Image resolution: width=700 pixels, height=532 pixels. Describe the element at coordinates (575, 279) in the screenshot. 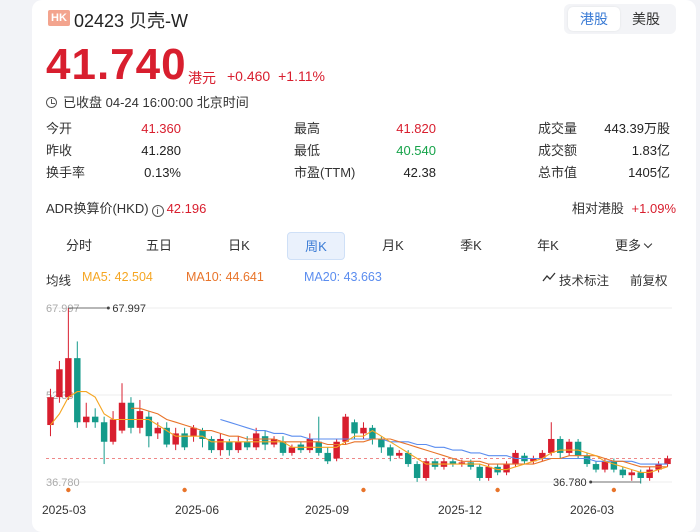

I see `tech-annotation-toggle: 技术标注` at that location.